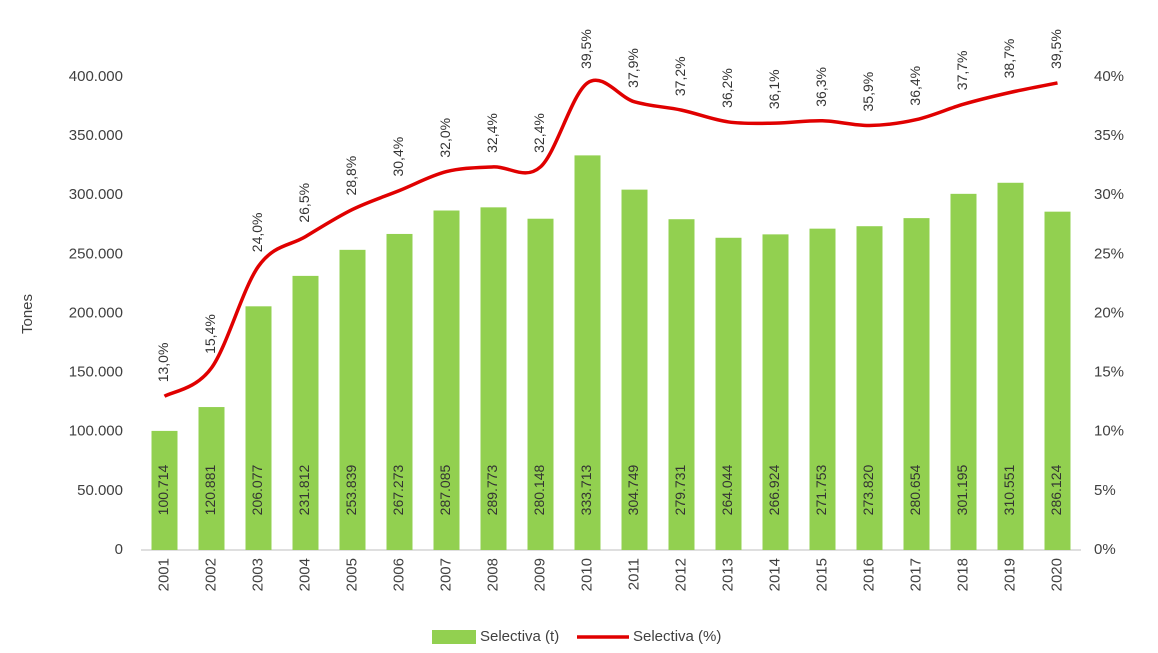  I want to click on x-tick-label: 2001, so click(163, 574).